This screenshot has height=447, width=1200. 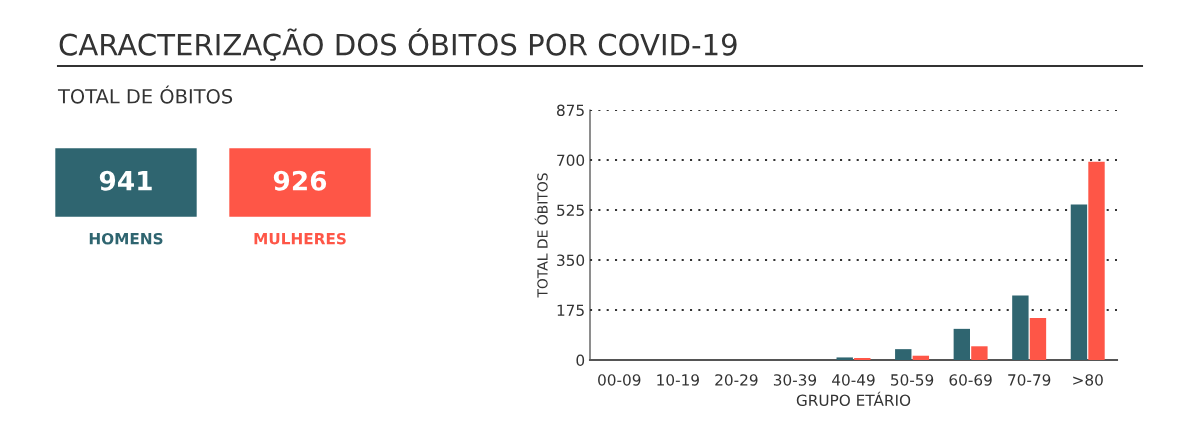 I want to click on x-tick-label: 00-09, so click(x=619, y=380).